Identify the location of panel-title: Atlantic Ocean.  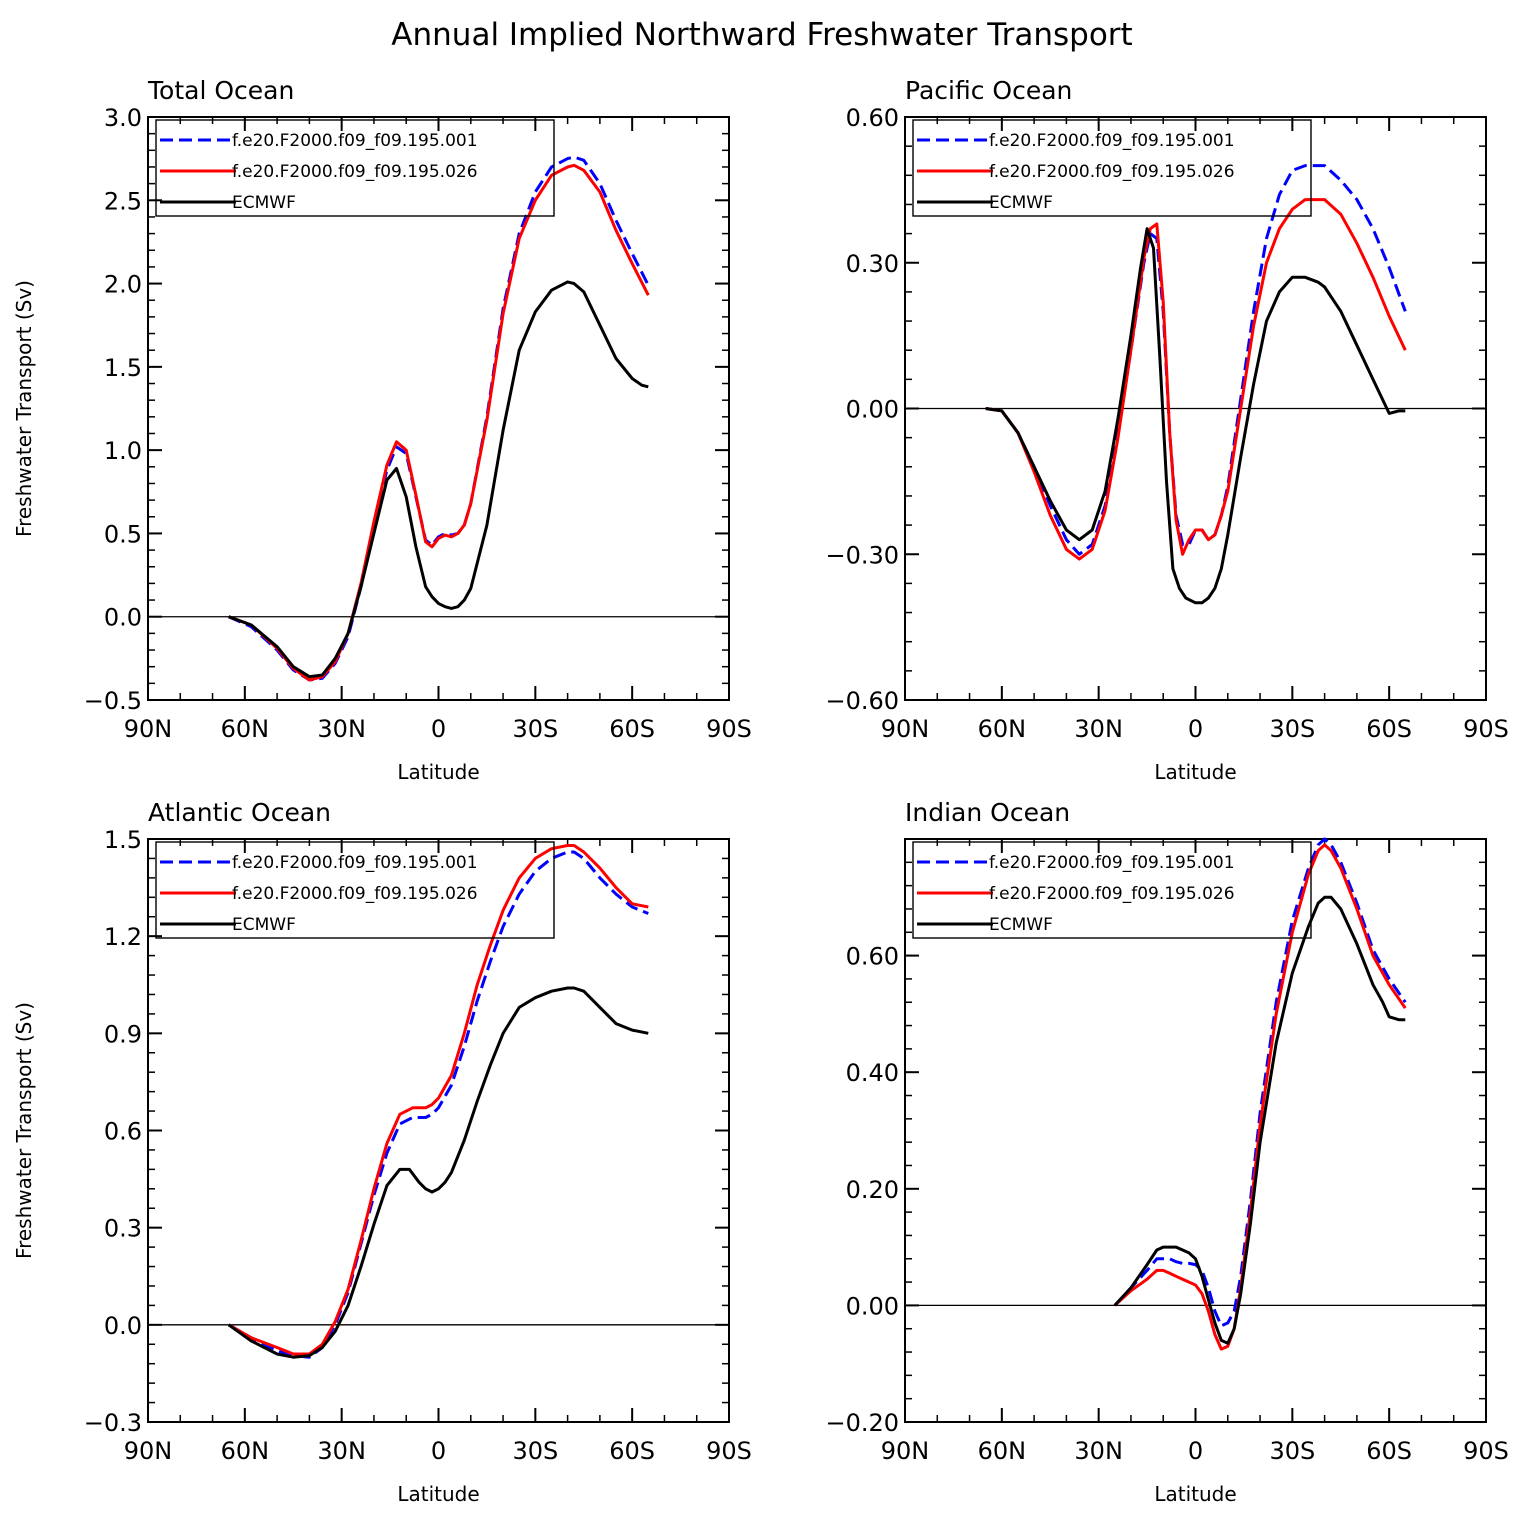
(239, 812).